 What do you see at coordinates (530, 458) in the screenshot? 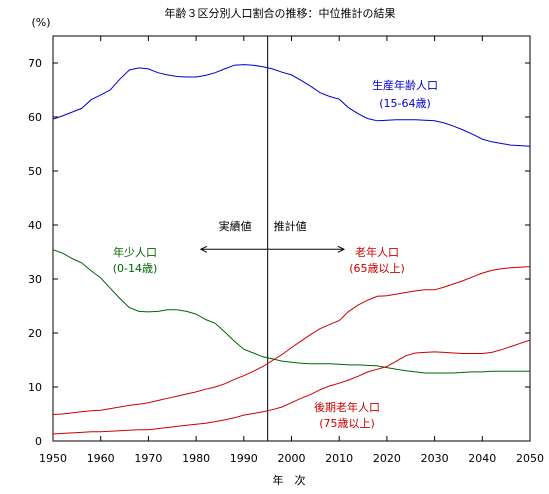
I see `x-tick-label: 2050` at bounding box center [530, 458].